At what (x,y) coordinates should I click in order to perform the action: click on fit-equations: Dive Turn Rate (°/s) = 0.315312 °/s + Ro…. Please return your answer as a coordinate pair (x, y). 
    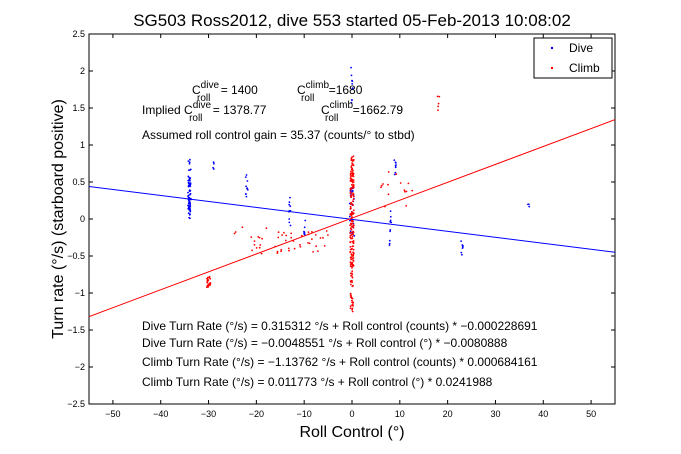
    Looking at the image, I should click on (340, 354).